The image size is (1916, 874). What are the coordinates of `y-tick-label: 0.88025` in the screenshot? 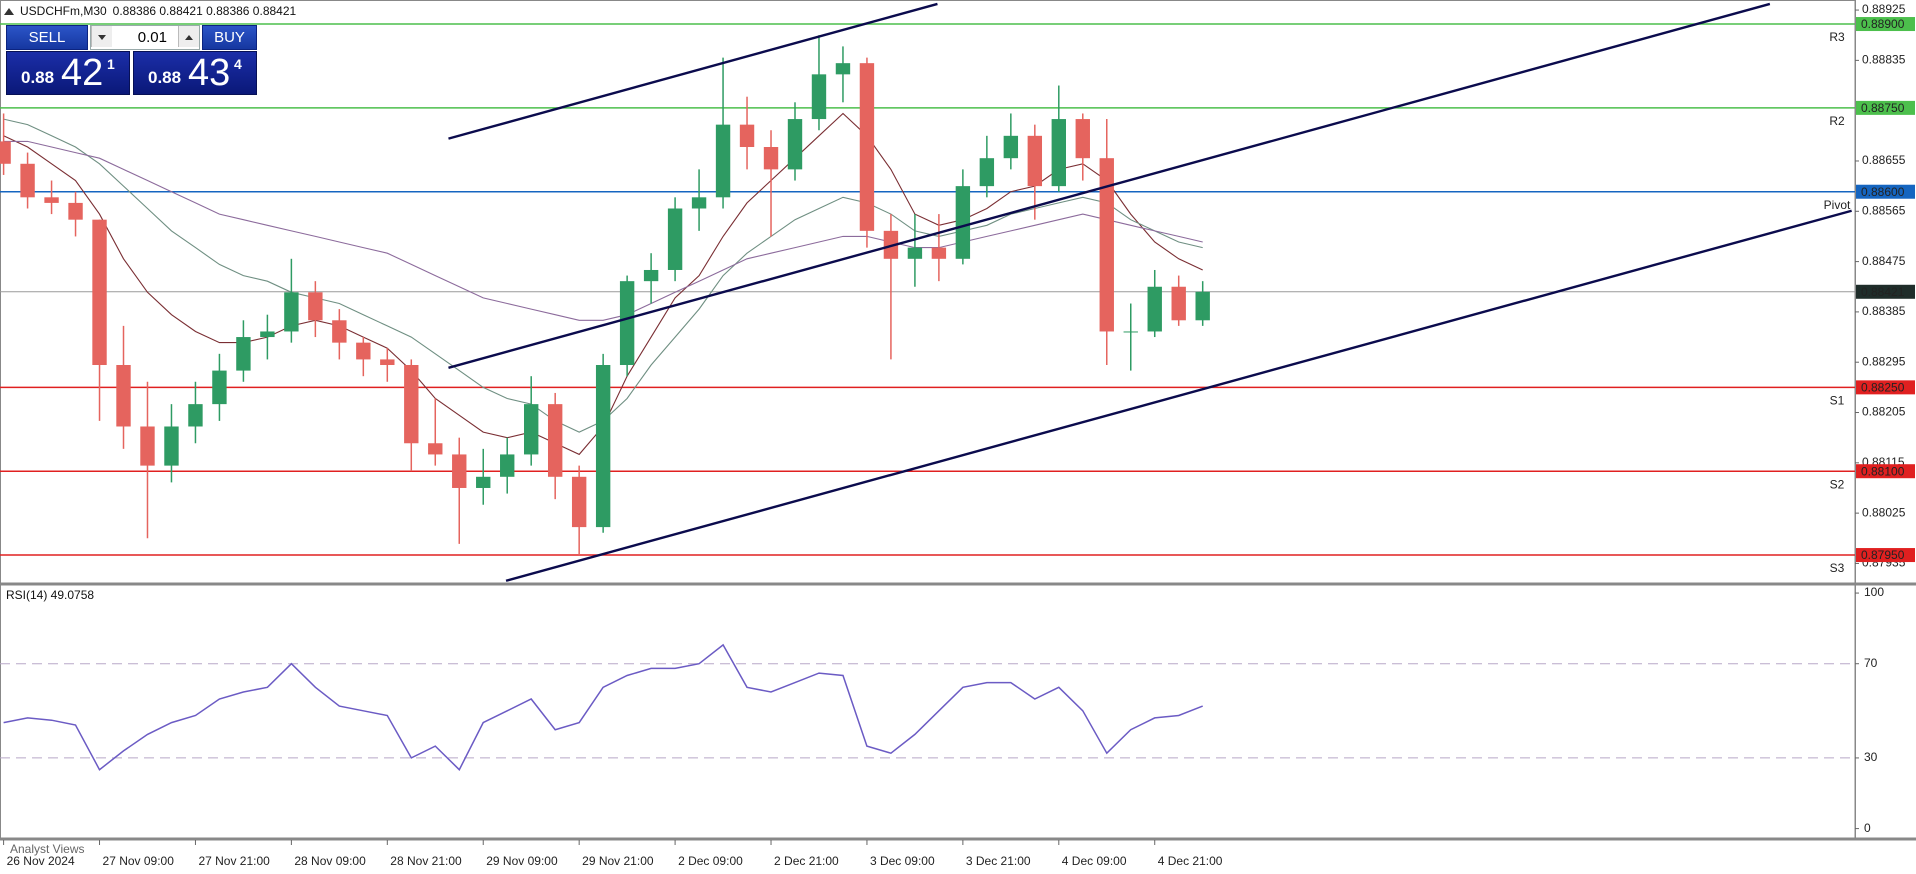 It's located at (1884, 512).